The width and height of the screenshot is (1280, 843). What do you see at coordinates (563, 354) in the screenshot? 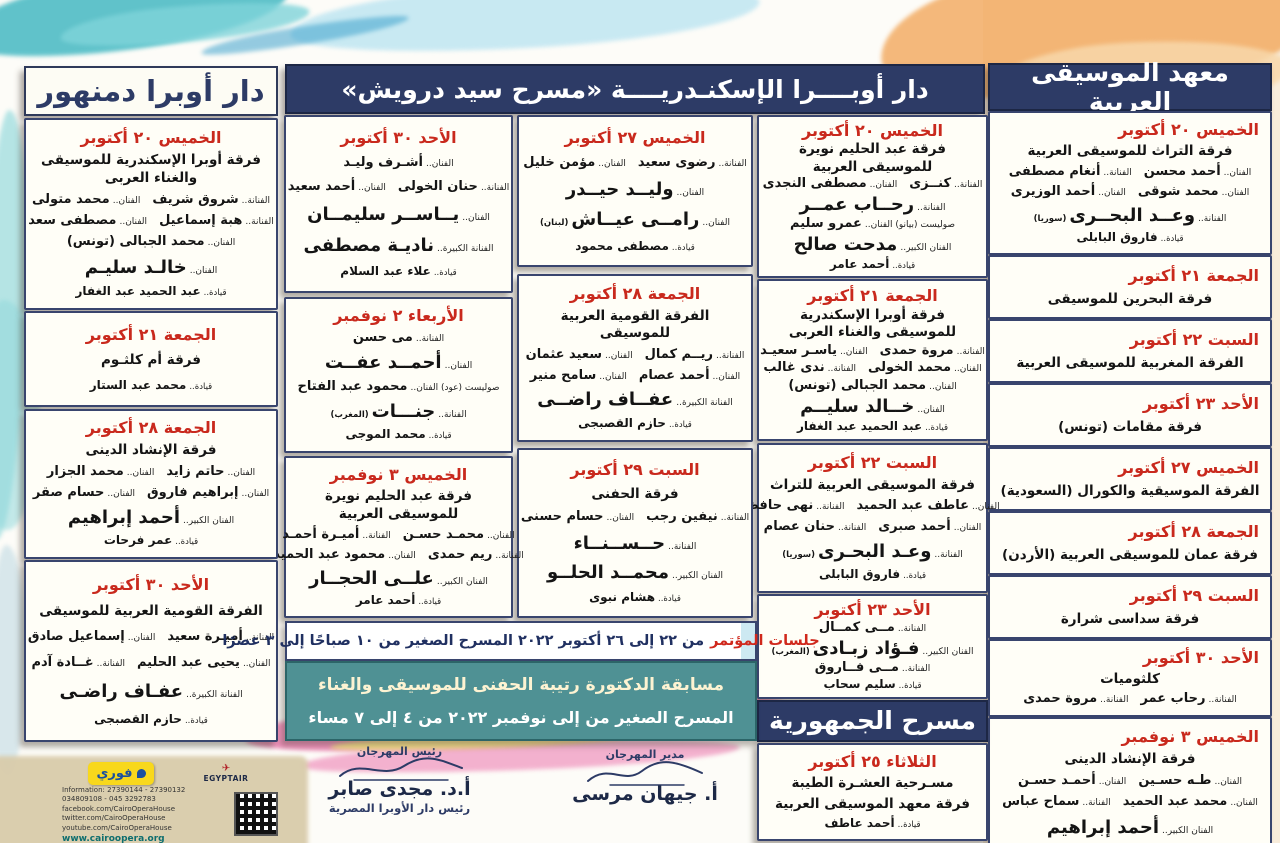
I see `artist-name: سعيد عثمان` at bounding box center [563, 354].